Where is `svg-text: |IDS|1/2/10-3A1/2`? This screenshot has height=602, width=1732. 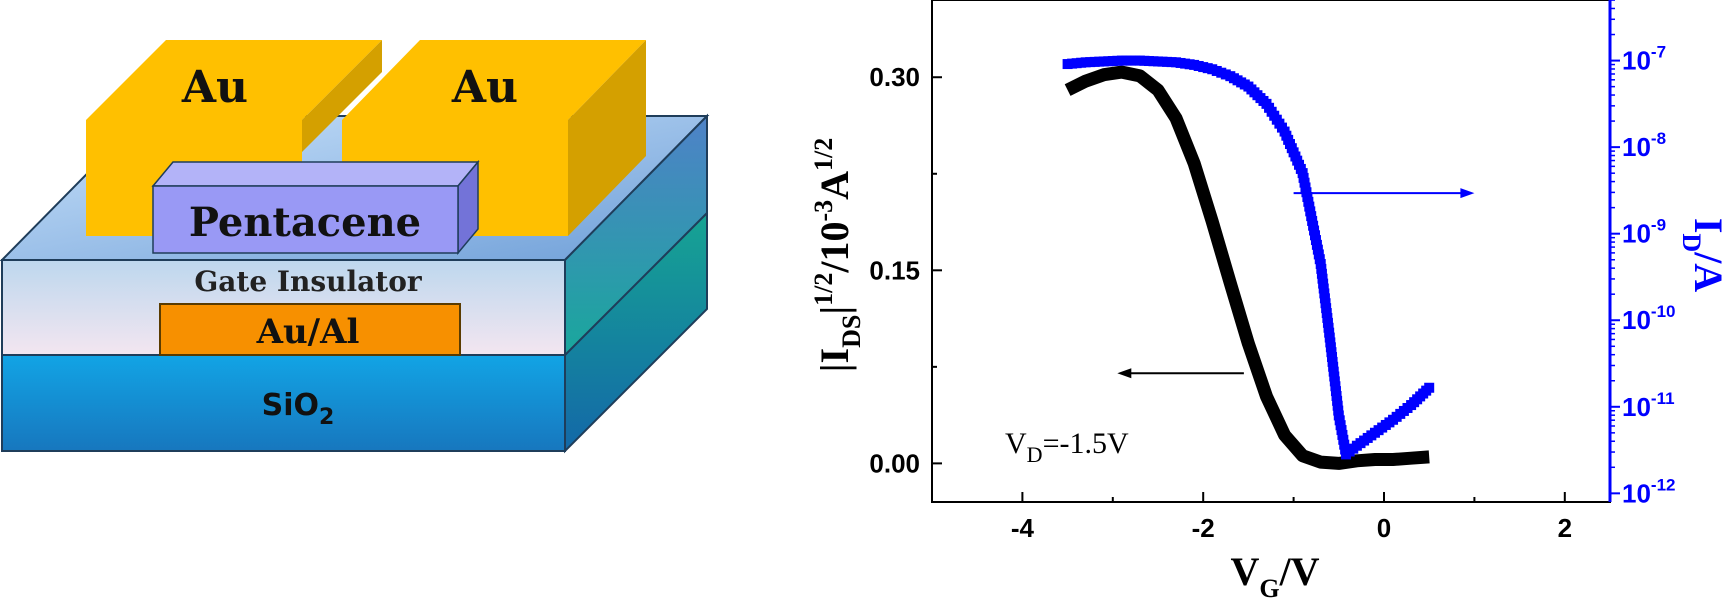 svg-text: |IDS|1/2/10-3A1/2 is located at coordinates (837, 255).